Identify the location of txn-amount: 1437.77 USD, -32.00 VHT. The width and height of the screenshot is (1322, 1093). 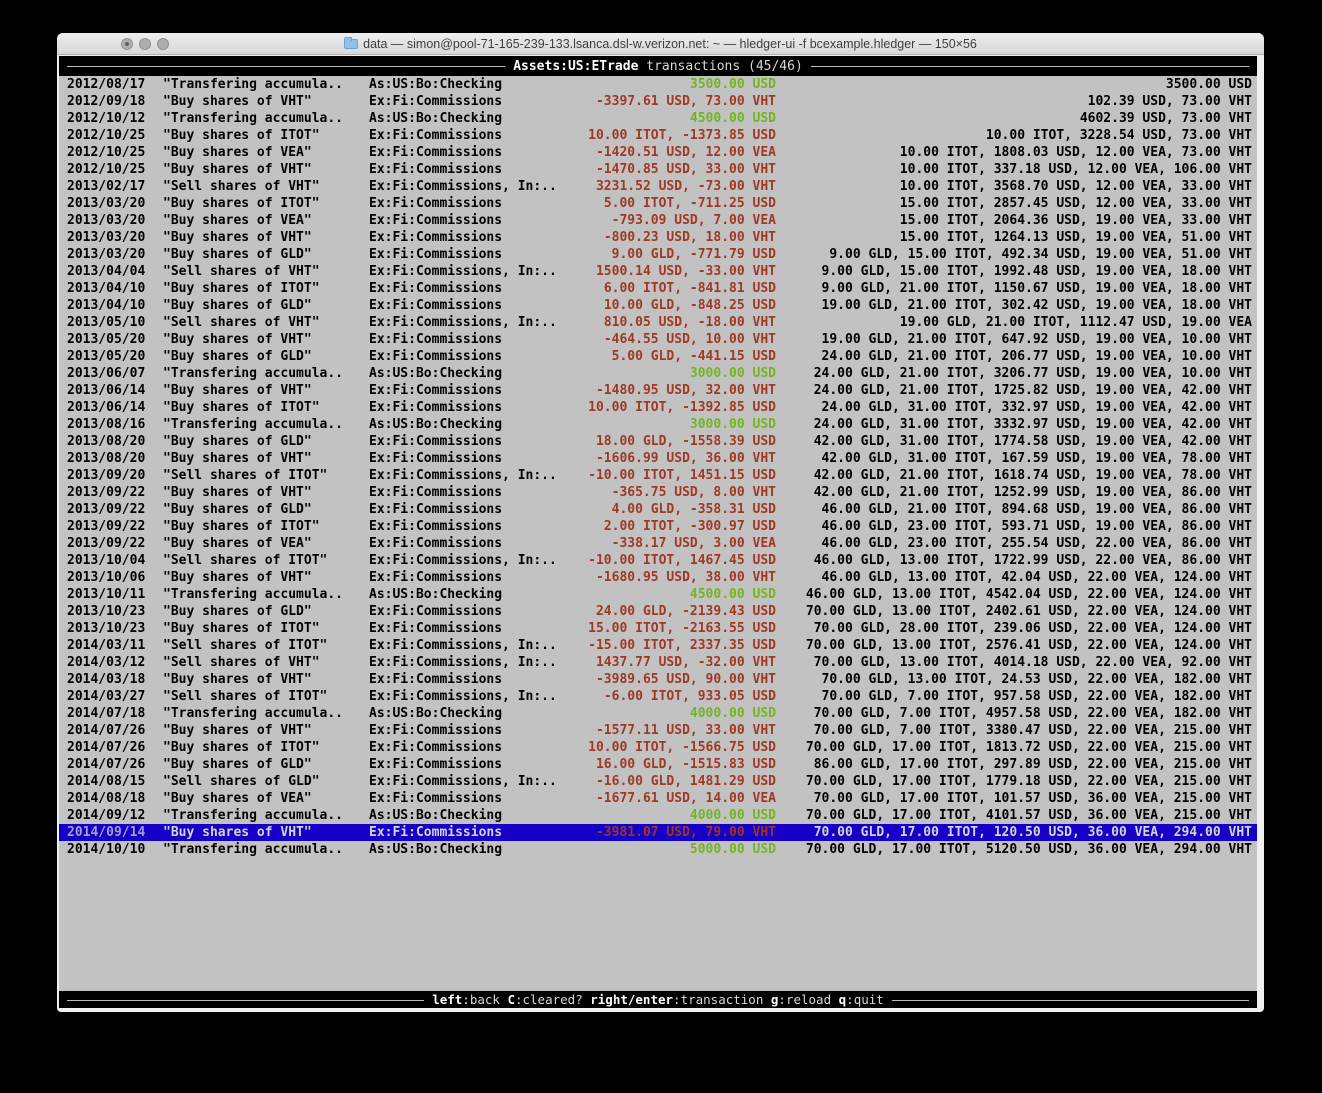
(685, 662).